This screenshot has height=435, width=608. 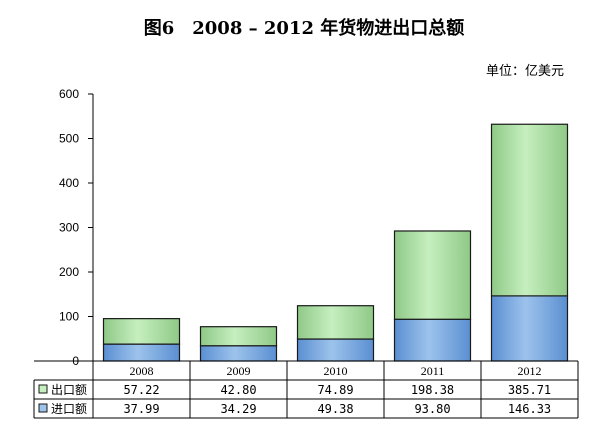 I want to click on bar-export-2012, so click(x=529, y=210).